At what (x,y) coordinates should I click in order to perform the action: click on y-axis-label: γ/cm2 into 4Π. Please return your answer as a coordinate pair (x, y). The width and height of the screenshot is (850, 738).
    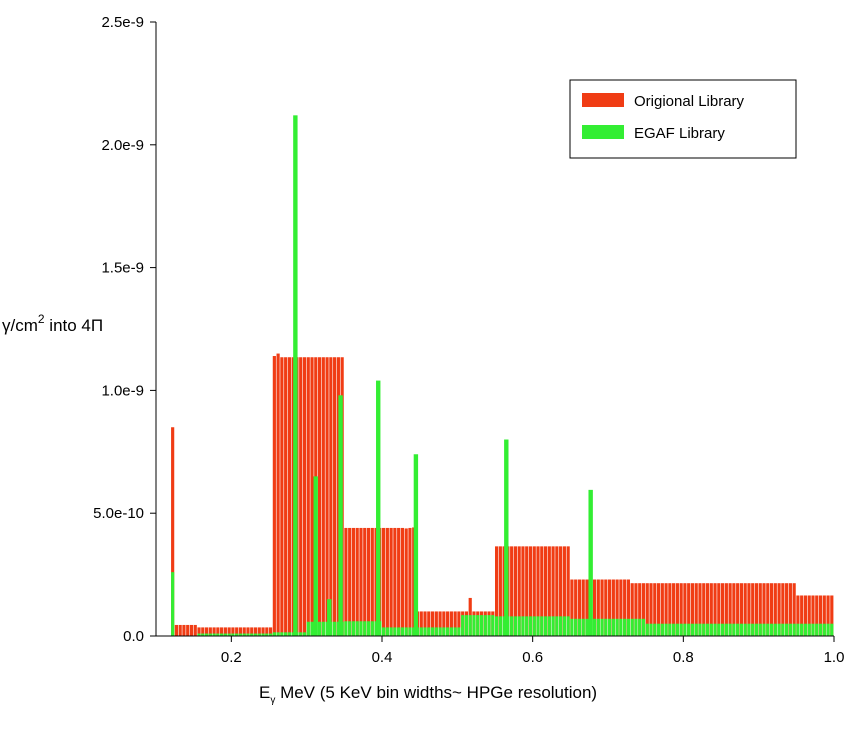
    Looking at the image, I should click on (52, 323).